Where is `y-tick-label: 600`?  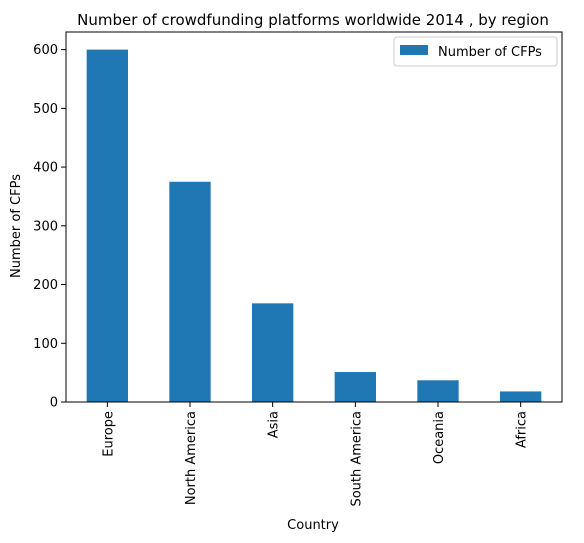
y-tick-label: 600 is located at coordinates (45, 50).